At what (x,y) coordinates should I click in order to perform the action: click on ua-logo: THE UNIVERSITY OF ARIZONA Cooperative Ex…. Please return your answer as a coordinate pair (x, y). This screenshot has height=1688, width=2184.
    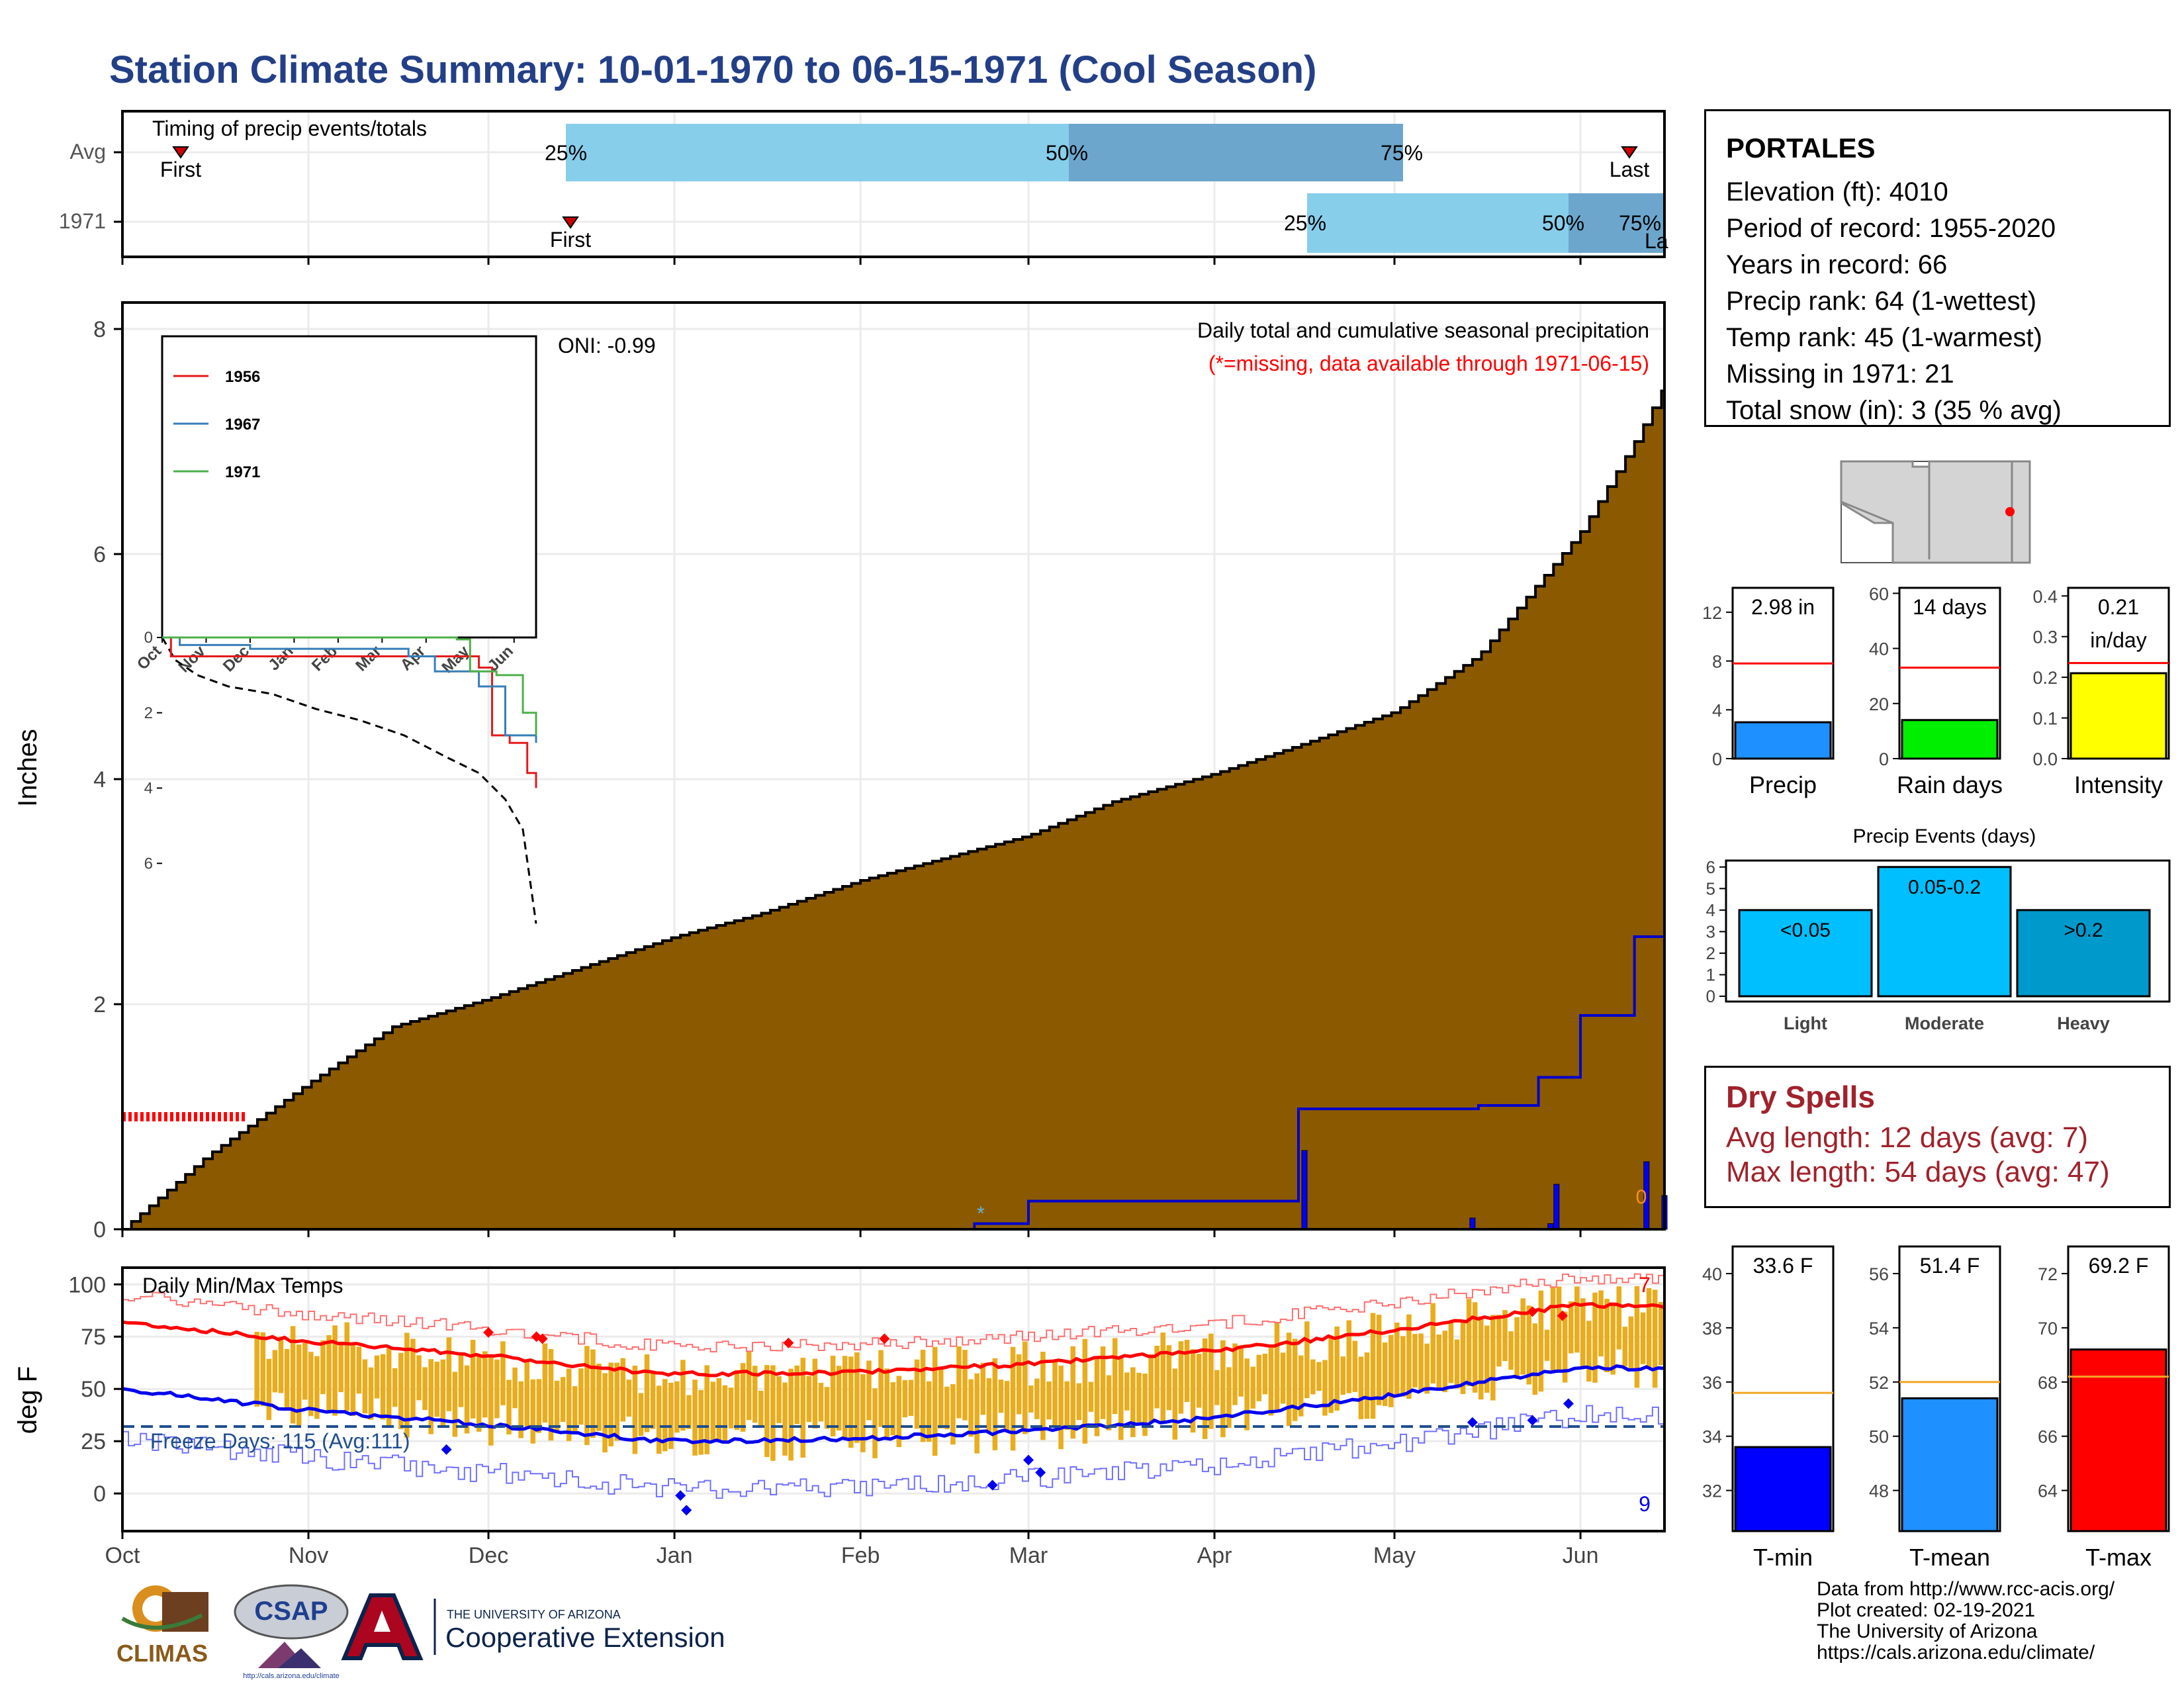
    Looking at the image, I should click on (533, 1626).